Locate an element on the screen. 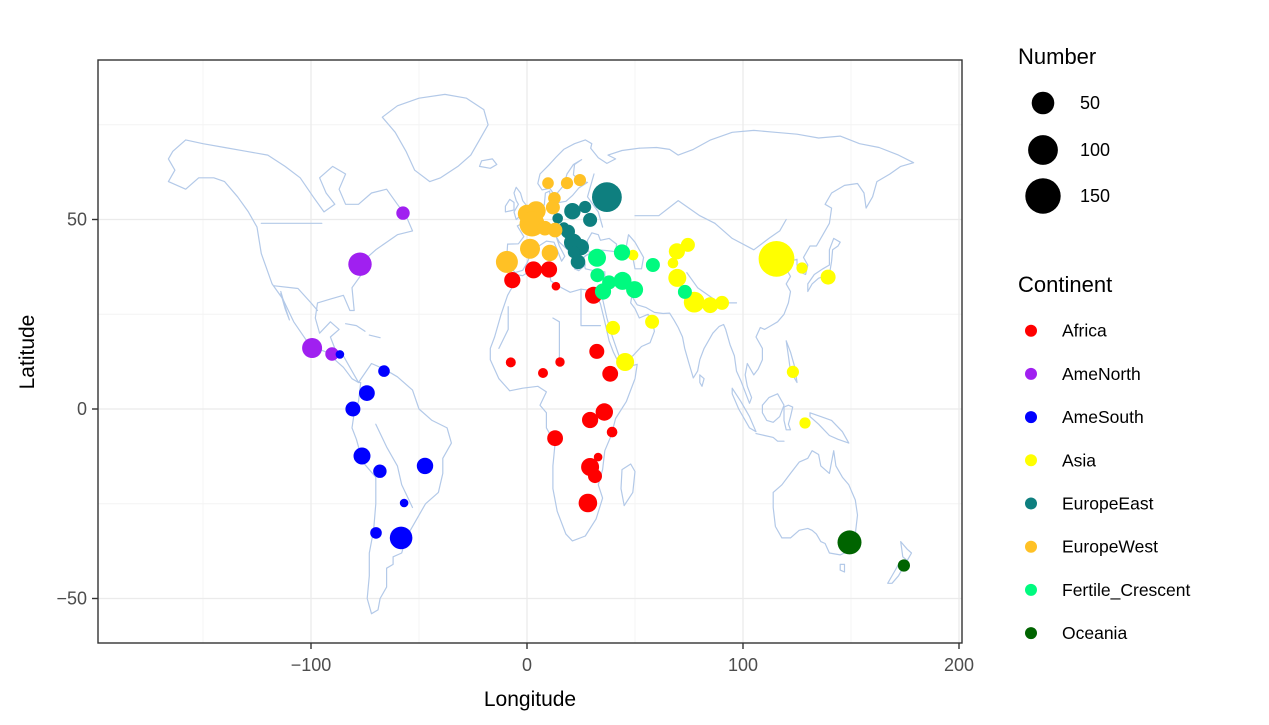  y-tick-label: 50 is located at coordinates (77, 220).